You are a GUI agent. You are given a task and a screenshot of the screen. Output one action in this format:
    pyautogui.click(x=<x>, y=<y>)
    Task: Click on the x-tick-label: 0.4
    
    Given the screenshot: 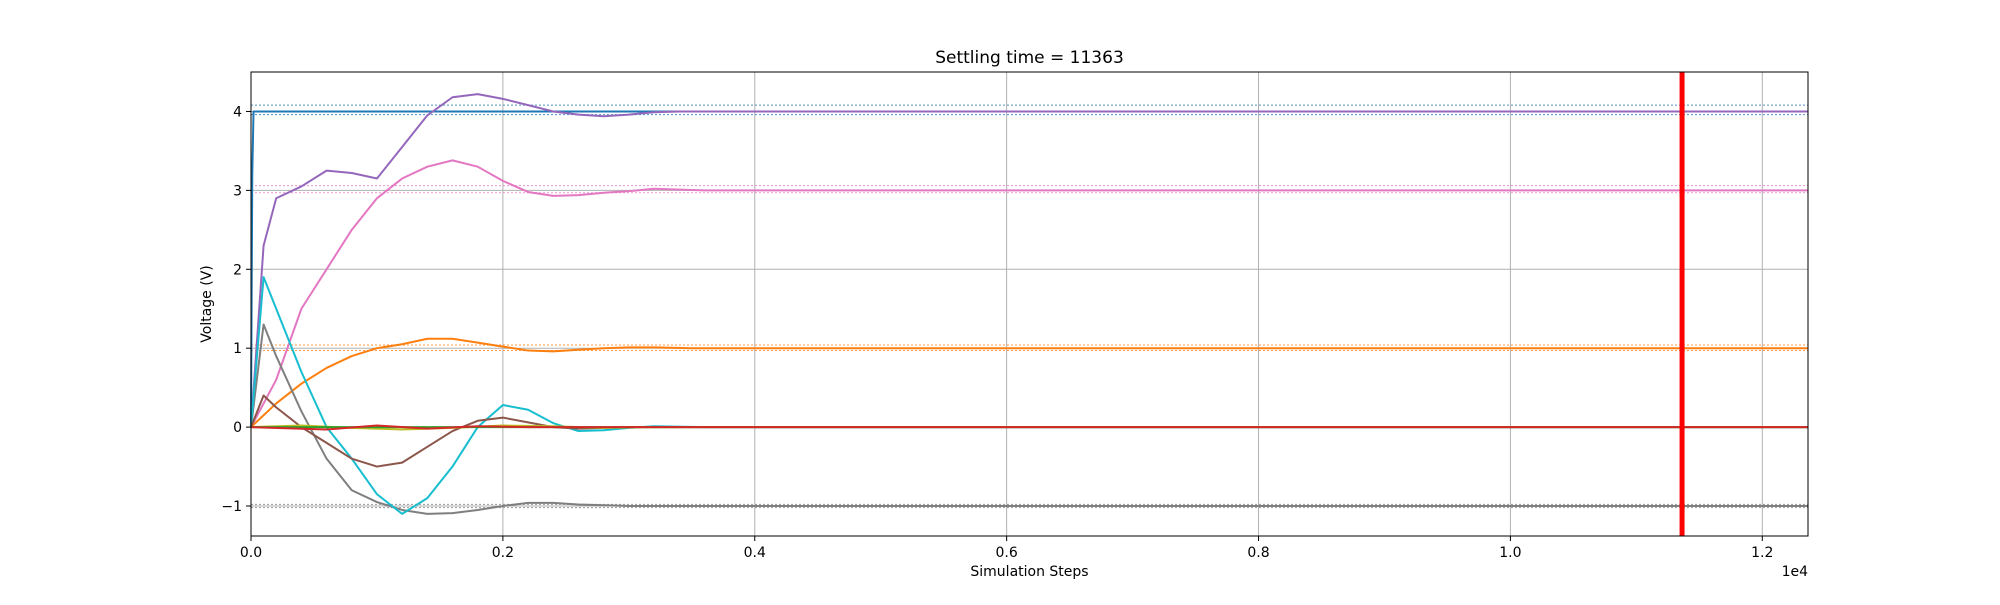 What is the action you would take?
    pyautogui.click(x=755, y=553)
    